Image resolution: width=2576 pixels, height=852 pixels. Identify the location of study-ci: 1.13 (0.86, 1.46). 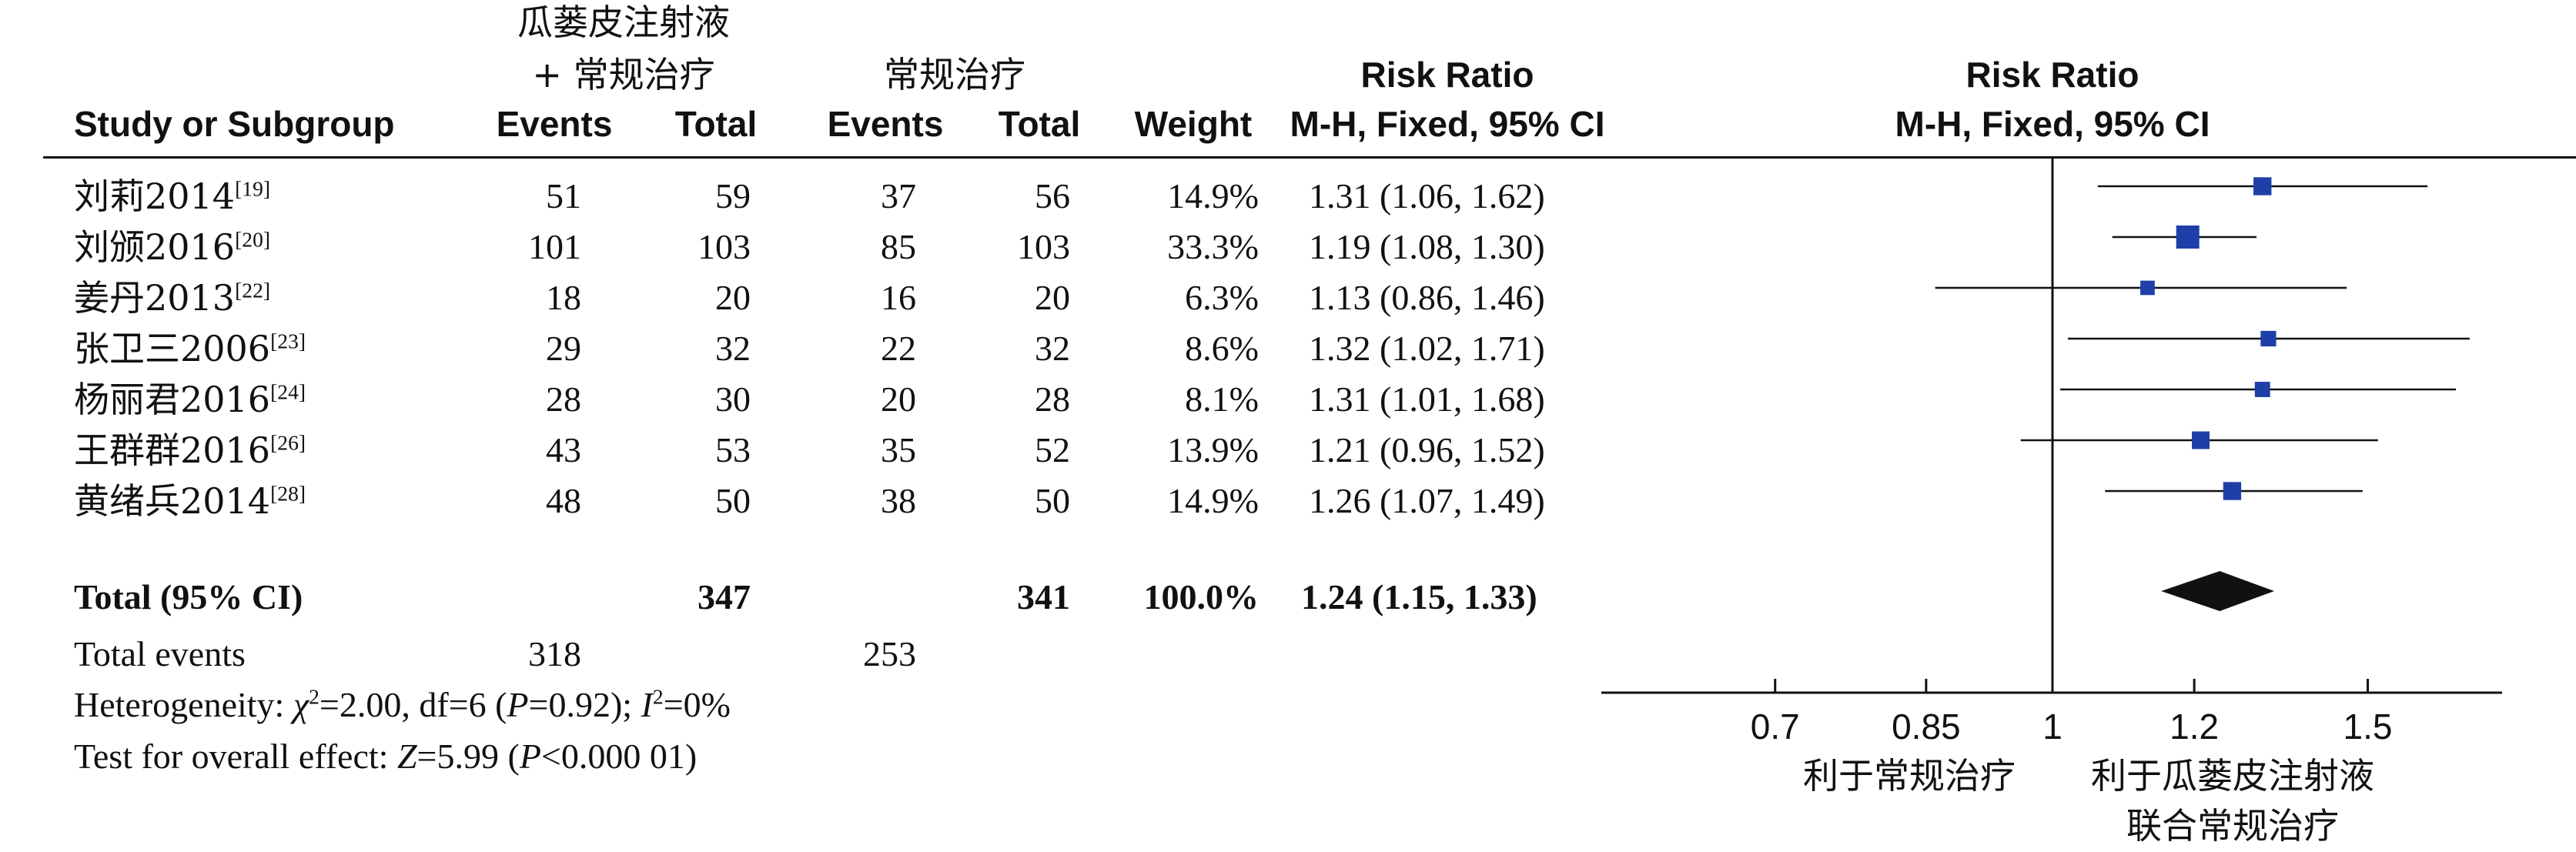
(1427, 297).